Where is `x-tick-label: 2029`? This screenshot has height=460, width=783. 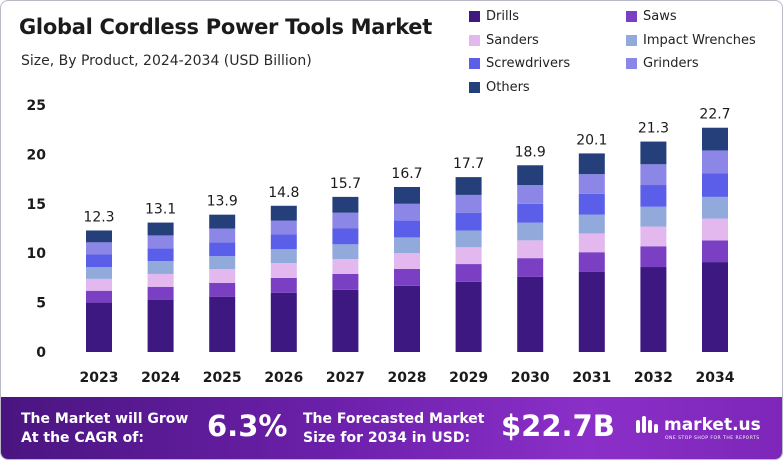
x-tick-label: 2029 is located at coordinates (468, 378).